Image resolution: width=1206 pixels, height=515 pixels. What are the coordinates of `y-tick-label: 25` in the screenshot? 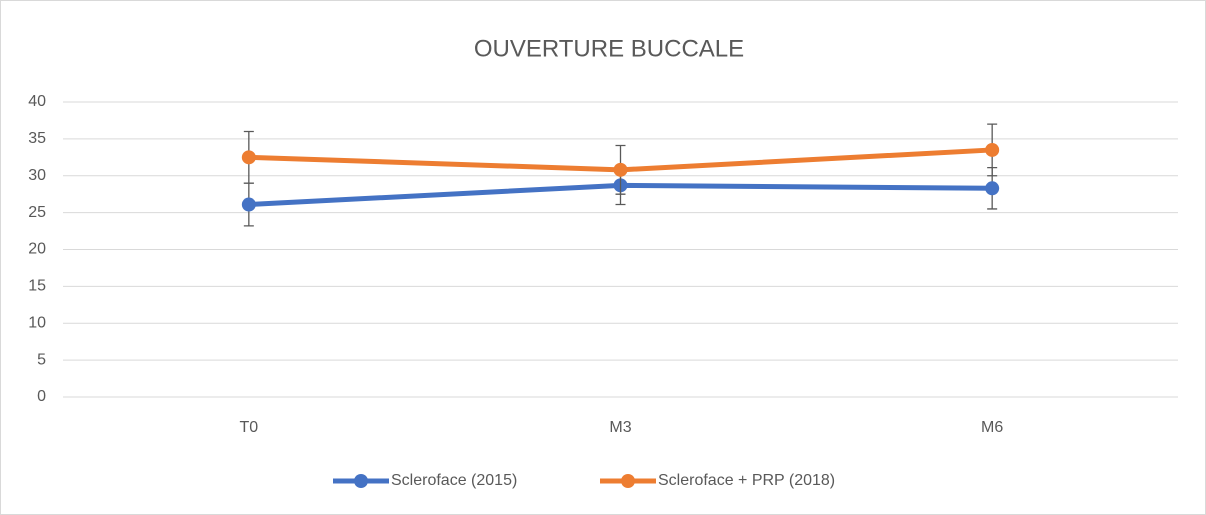 It's located at (37, 212).